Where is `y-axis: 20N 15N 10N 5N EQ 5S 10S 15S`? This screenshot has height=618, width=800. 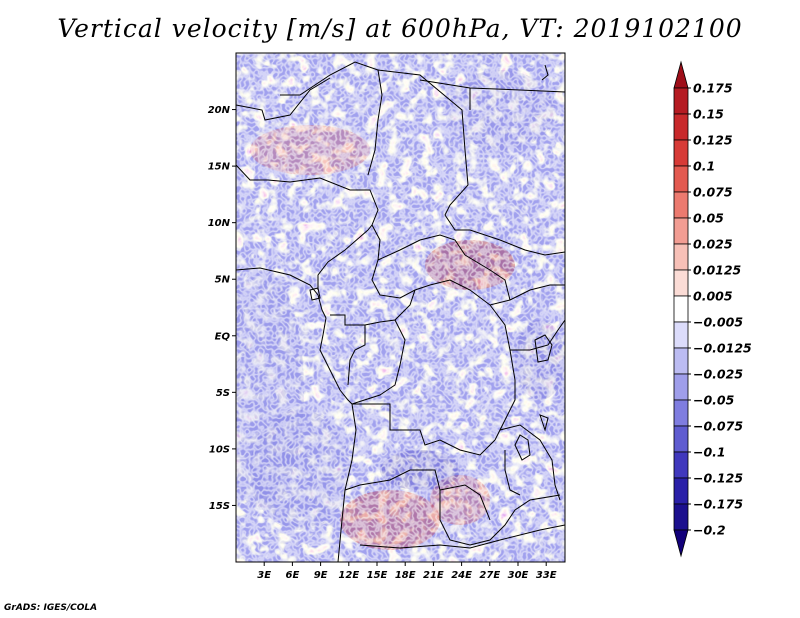 y-axis: 20N 15N 10N 5N EQ 5S 10S 15S is located at coordinates (222, 308).